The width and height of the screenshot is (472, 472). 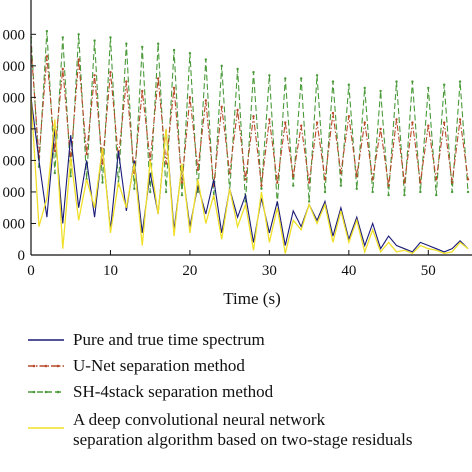 I want to click on legend-label: Pure and true time spectrum, so click(x=169, y=339).